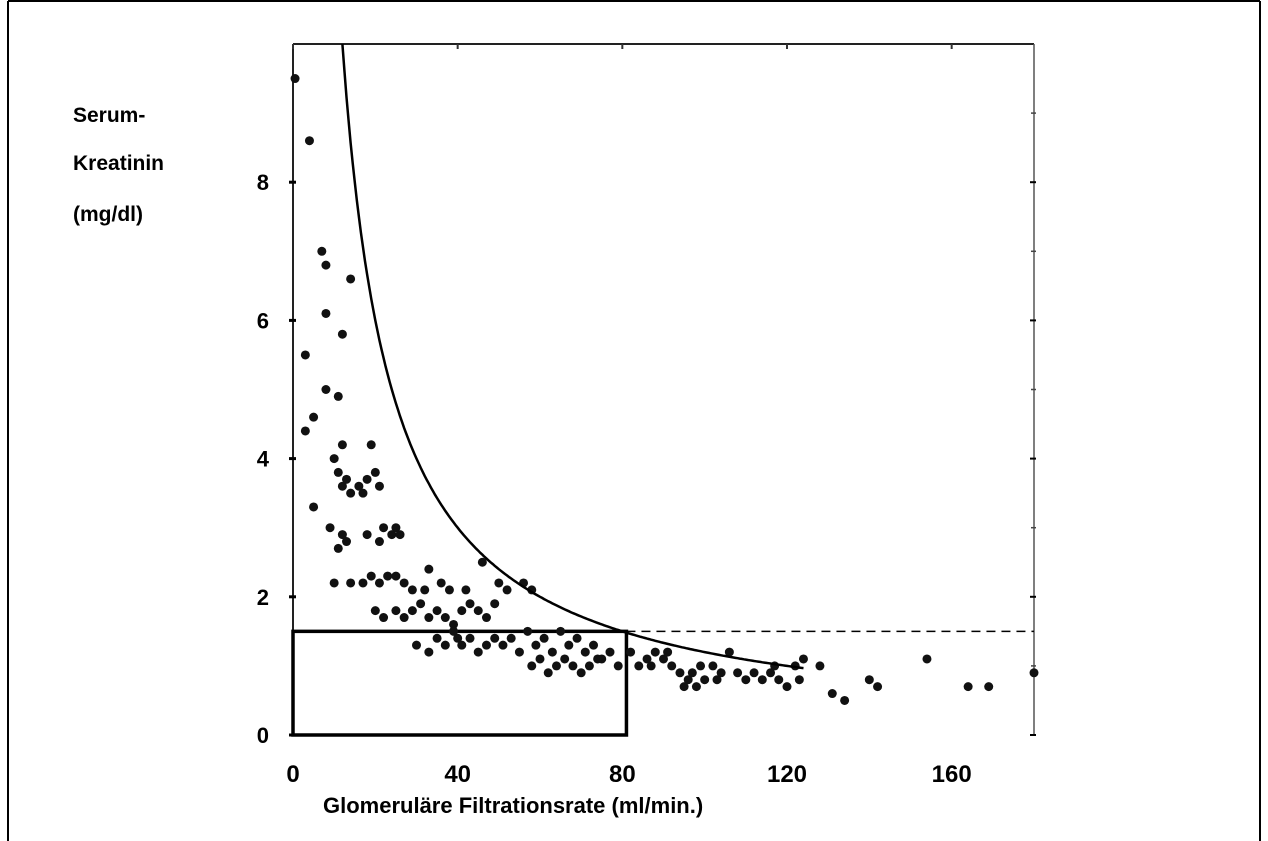 Image resolution: width=1268 pixels, height=841 pixels. Describe the element at coordinates (292, 774) in the screenshot. I see `x-tick-label: 0` at that location.